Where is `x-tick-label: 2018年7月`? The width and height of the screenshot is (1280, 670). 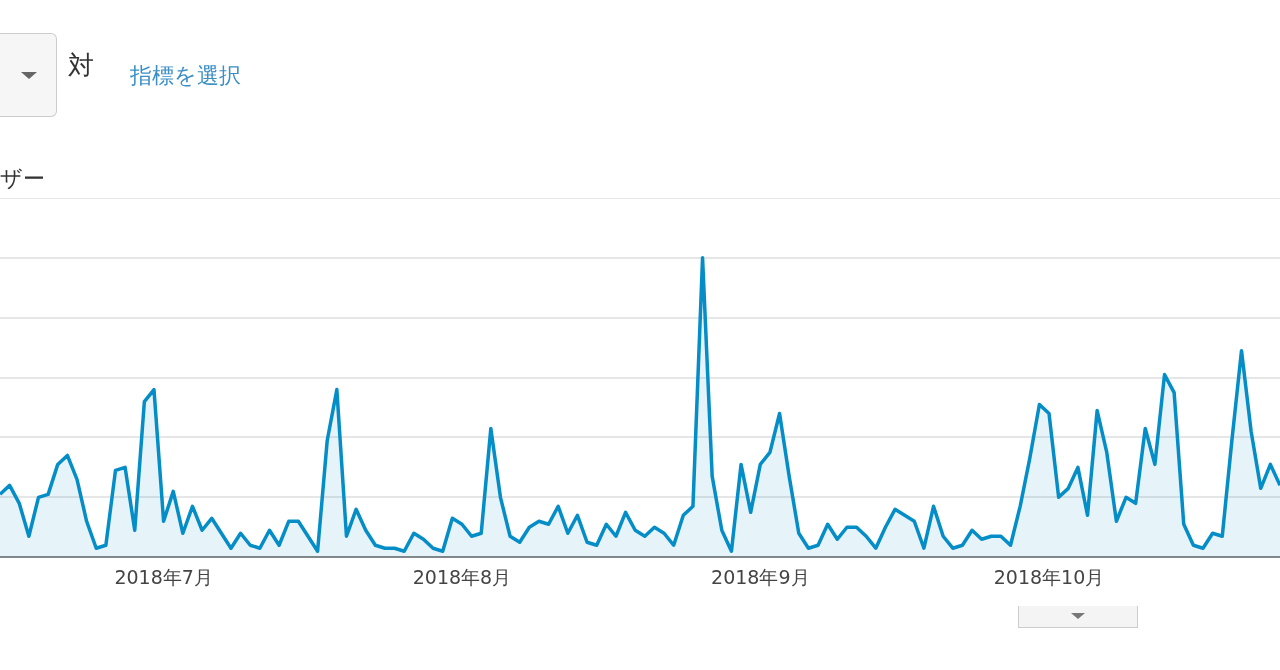
x-tick-label: 2018年7月 is located at coordinates (163, 576).